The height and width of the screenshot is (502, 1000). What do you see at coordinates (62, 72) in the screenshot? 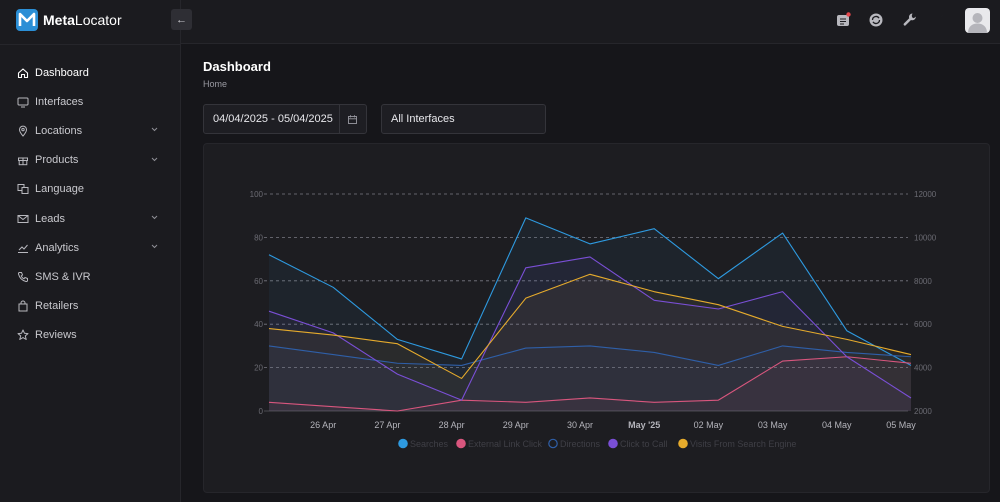
I see `sidebar-item-label: Dashboard` at bounding box center [62, 72].